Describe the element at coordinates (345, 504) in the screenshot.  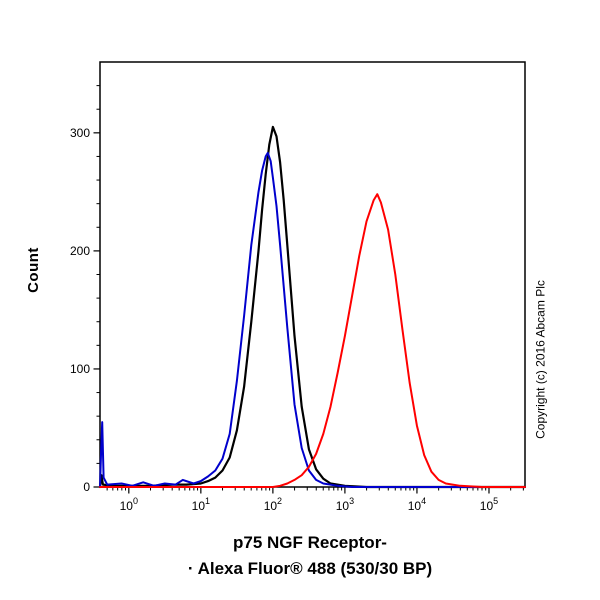
I see `x-tick-label: 10³` at that location.